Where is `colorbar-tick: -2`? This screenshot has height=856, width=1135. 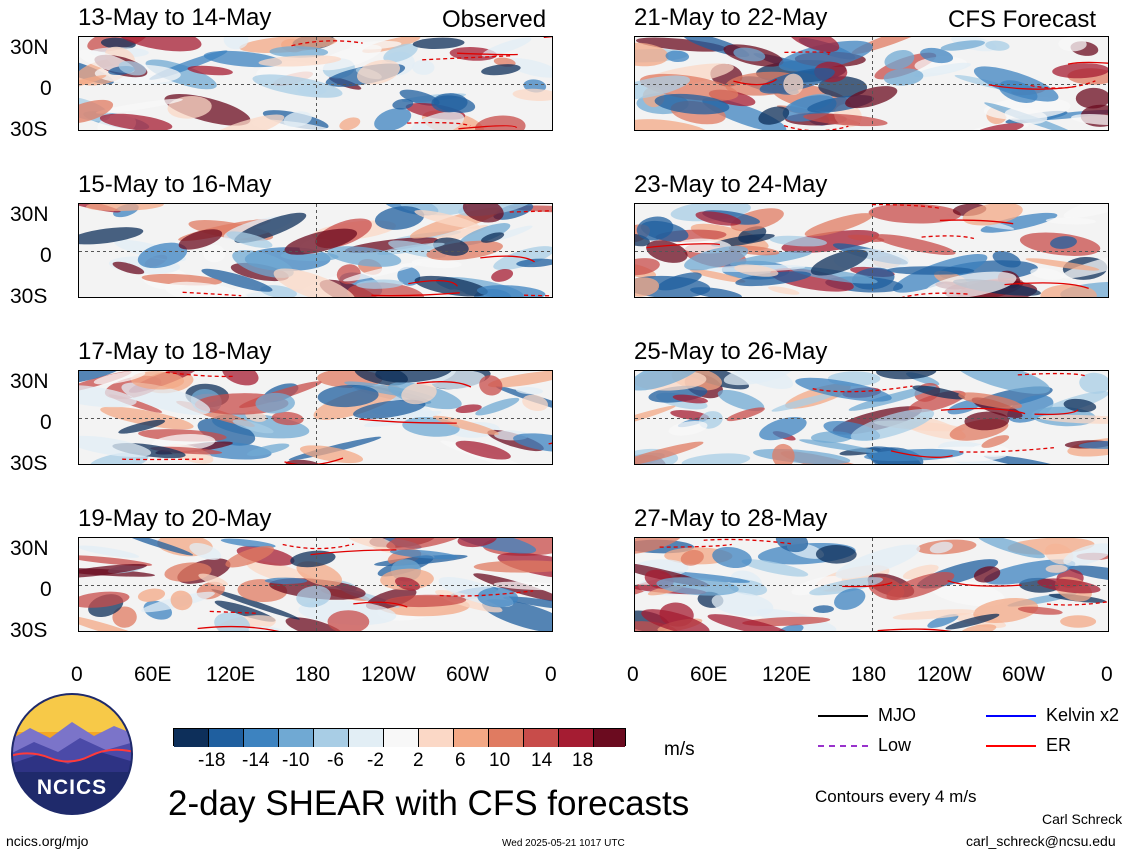
colorbar-tick: -2 is located at coordinates (375, 760).